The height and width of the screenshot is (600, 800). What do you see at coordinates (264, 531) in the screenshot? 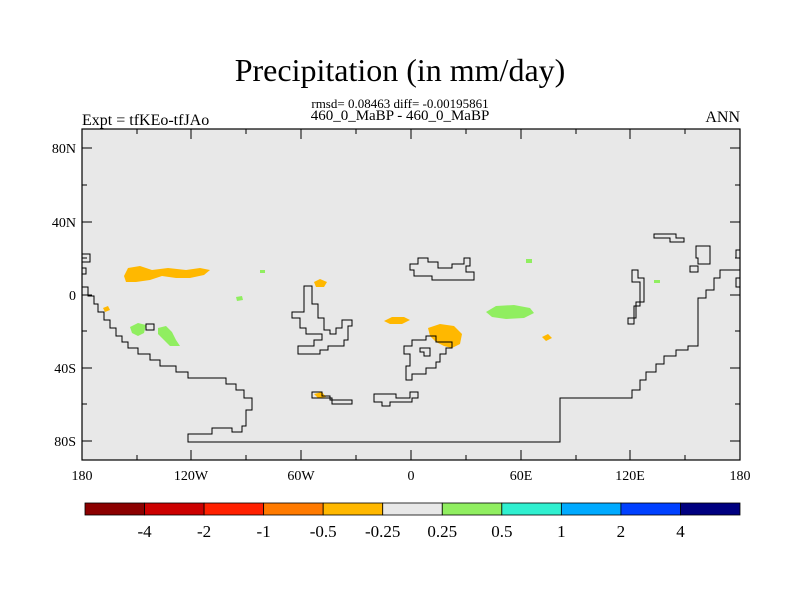
I see `colorbar-label: -1` at bounding box center [264, 531].